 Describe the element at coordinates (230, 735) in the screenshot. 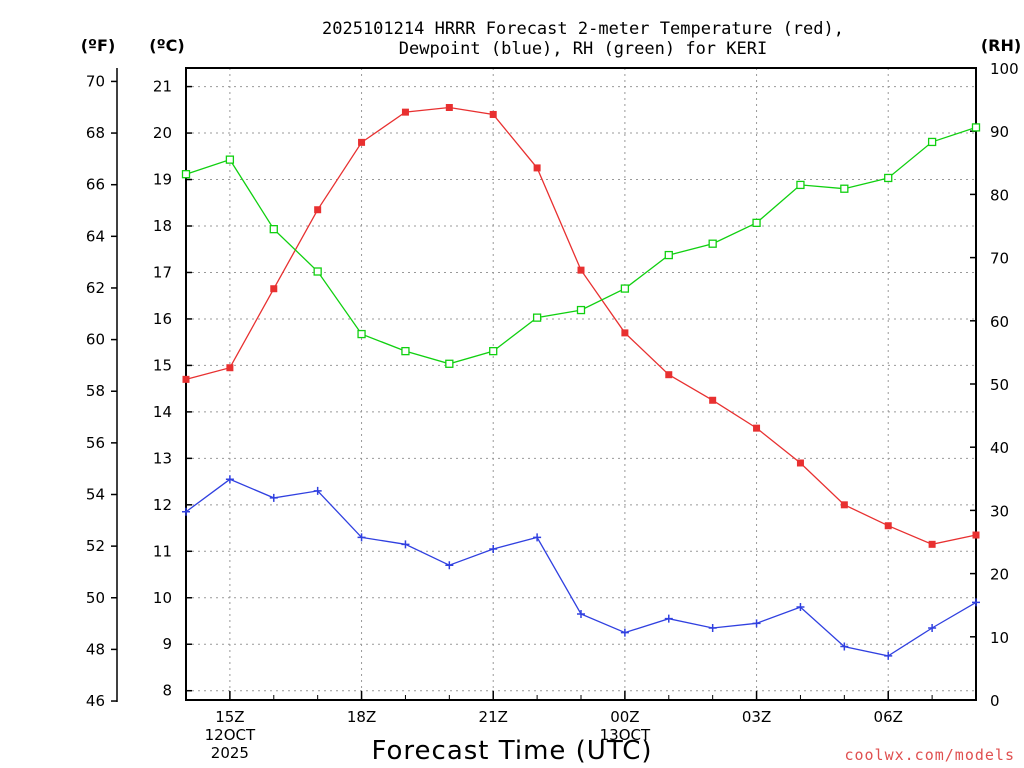

I see `time-tick-date: 12OCT` at that location.